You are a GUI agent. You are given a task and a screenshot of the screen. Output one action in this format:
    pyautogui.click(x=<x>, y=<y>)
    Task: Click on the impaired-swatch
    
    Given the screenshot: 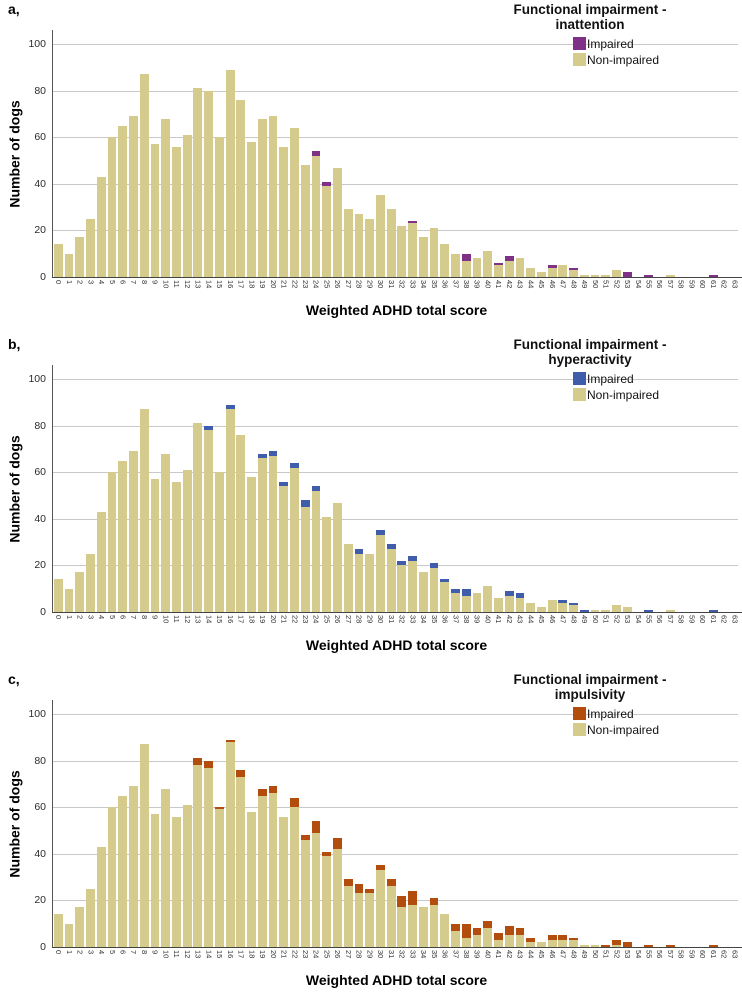 What is the action you would take?
    pyautogui.click(x=579, y=379)
    